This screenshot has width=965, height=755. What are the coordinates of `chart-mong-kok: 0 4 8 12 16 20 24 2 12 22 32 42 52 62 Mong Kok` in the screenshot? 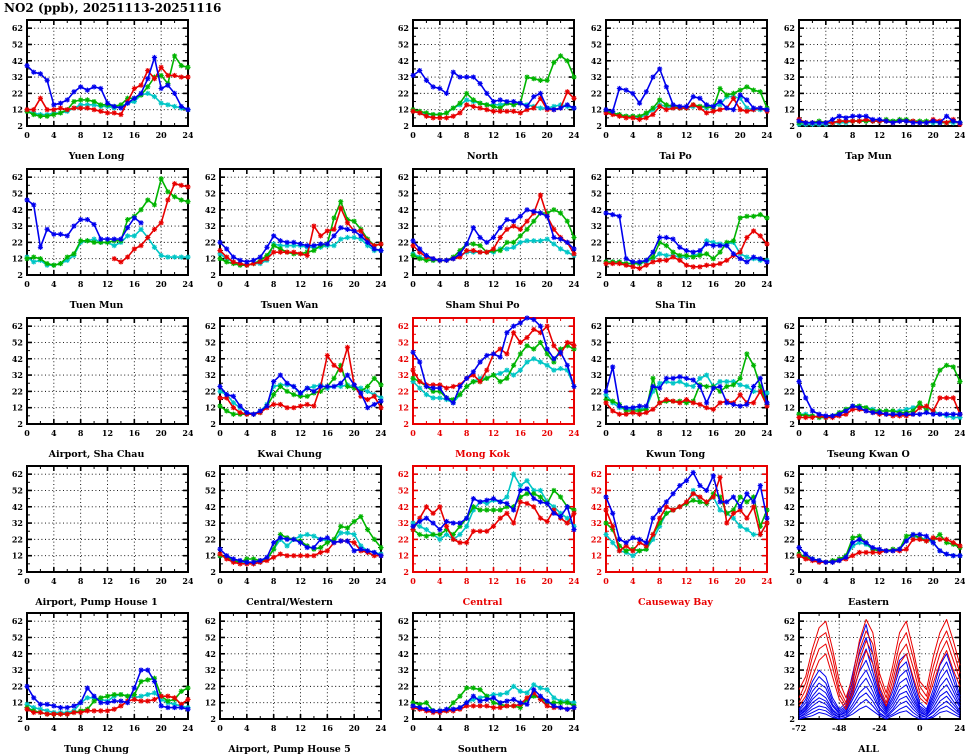 It's located at (483, 386).